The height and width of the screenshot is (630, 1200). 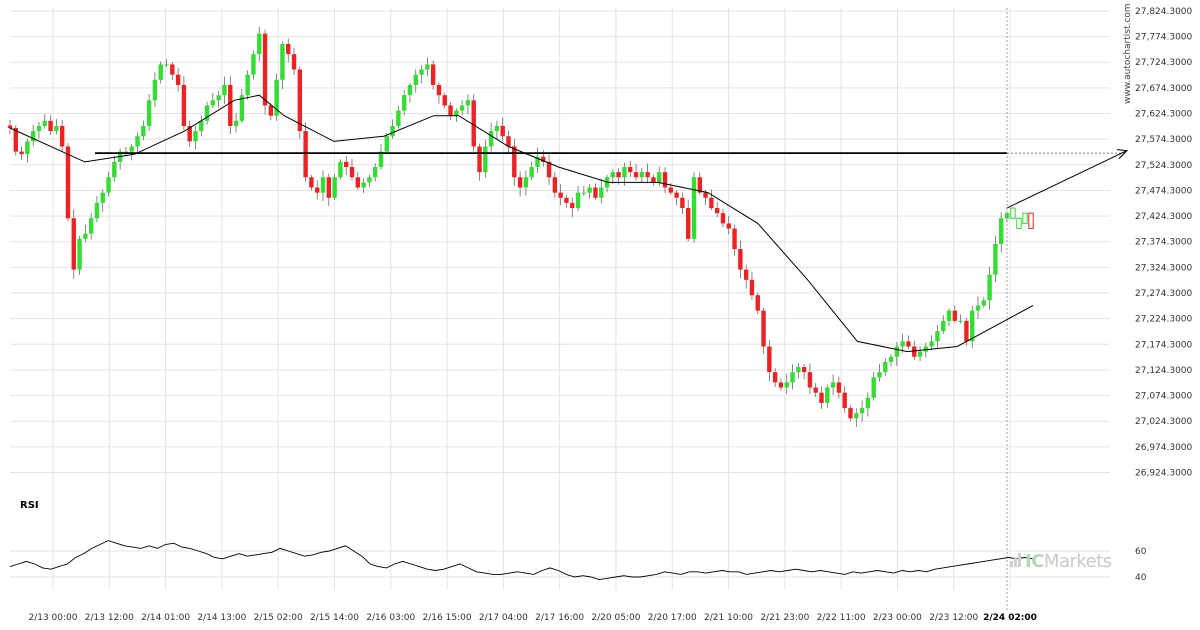 What do you see at coordinates (672, 618) in the screenshot?
I see `time-tick-label: 2/20 17:00` at bounding box center [672, 618].